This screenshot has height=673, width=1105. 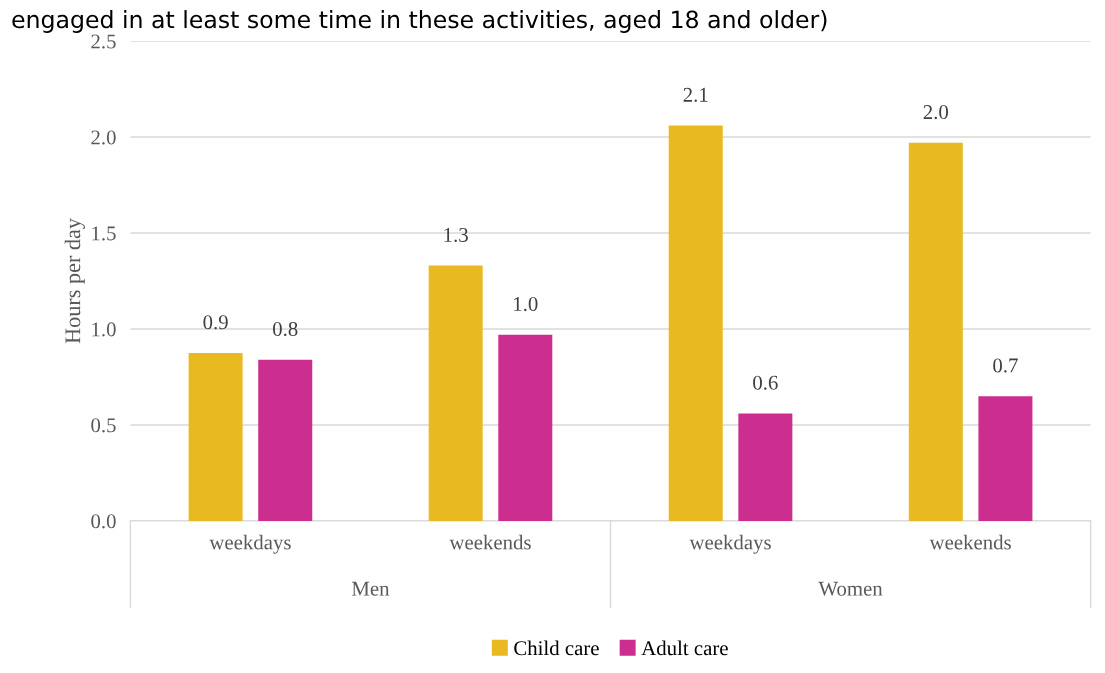 I want to click on y-tick-label: 2.0, so click(x=103, y=137).